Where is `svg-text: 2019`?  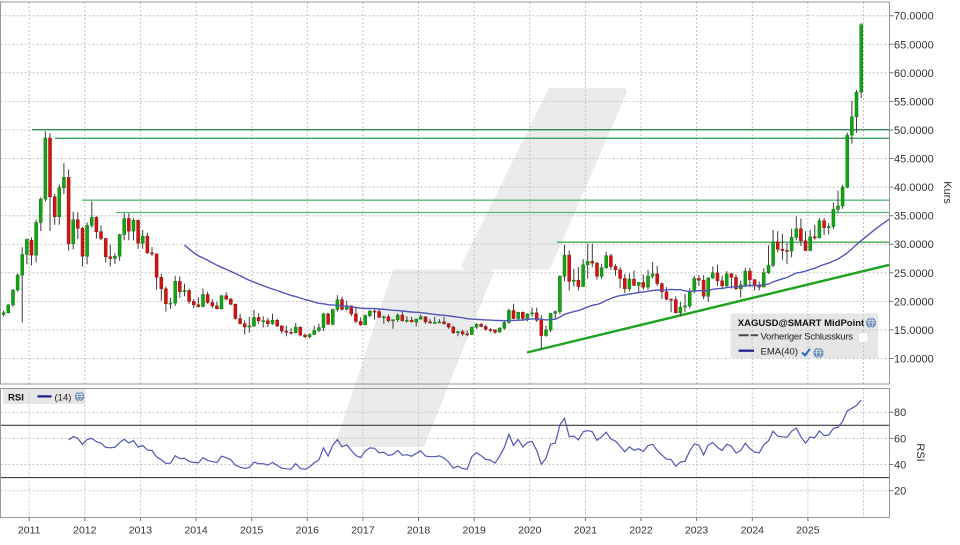
svg-text: 2019 is located at coordinates (475, 531).